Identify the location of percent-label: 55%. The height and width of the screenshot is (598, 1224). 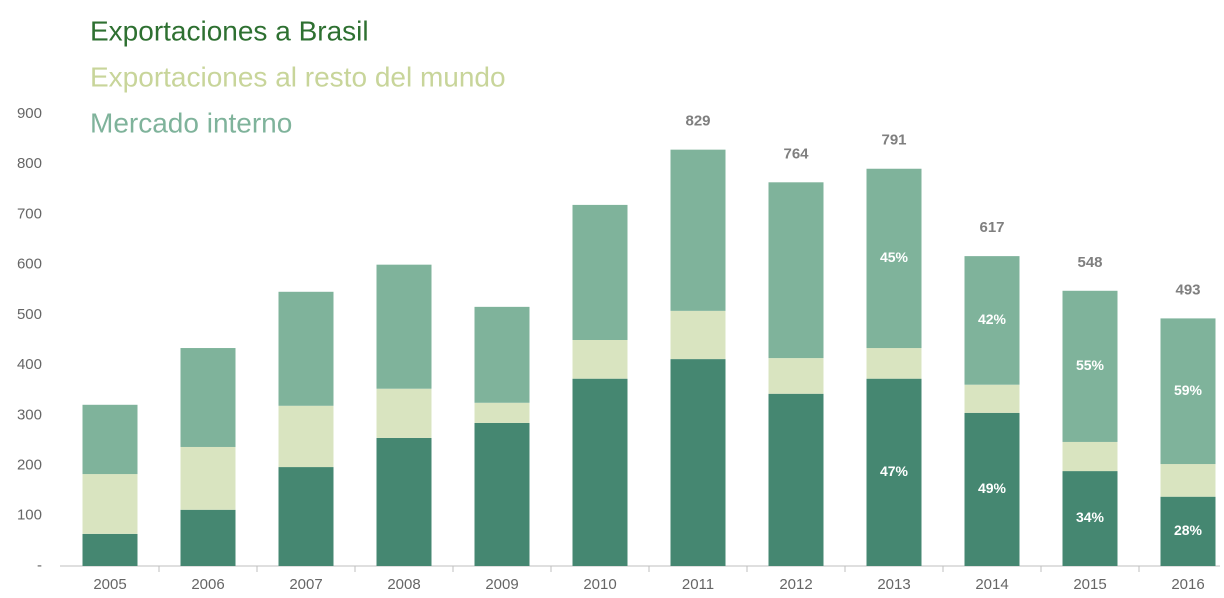
(1090, 365).